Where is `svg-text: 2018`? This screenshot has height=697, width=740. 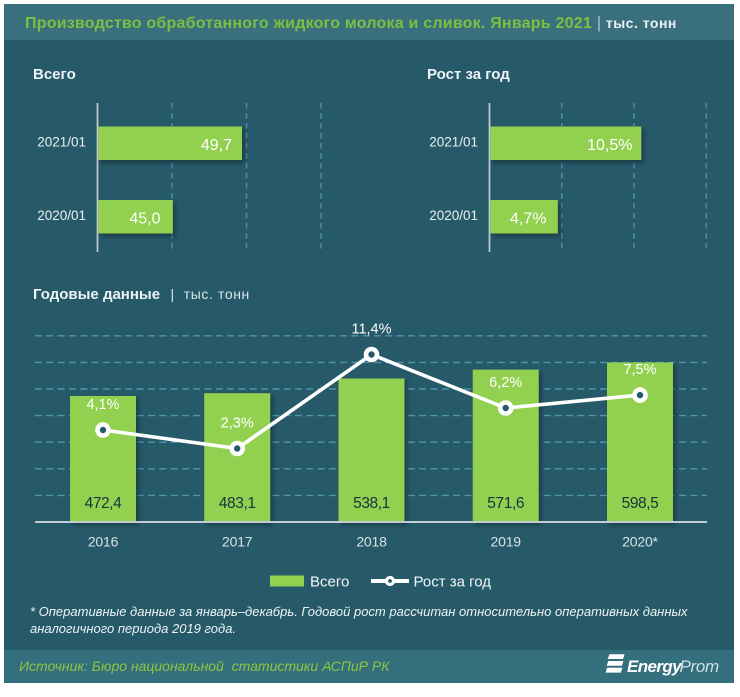
svg-text: 2018 is located at coordinates (371, 542).